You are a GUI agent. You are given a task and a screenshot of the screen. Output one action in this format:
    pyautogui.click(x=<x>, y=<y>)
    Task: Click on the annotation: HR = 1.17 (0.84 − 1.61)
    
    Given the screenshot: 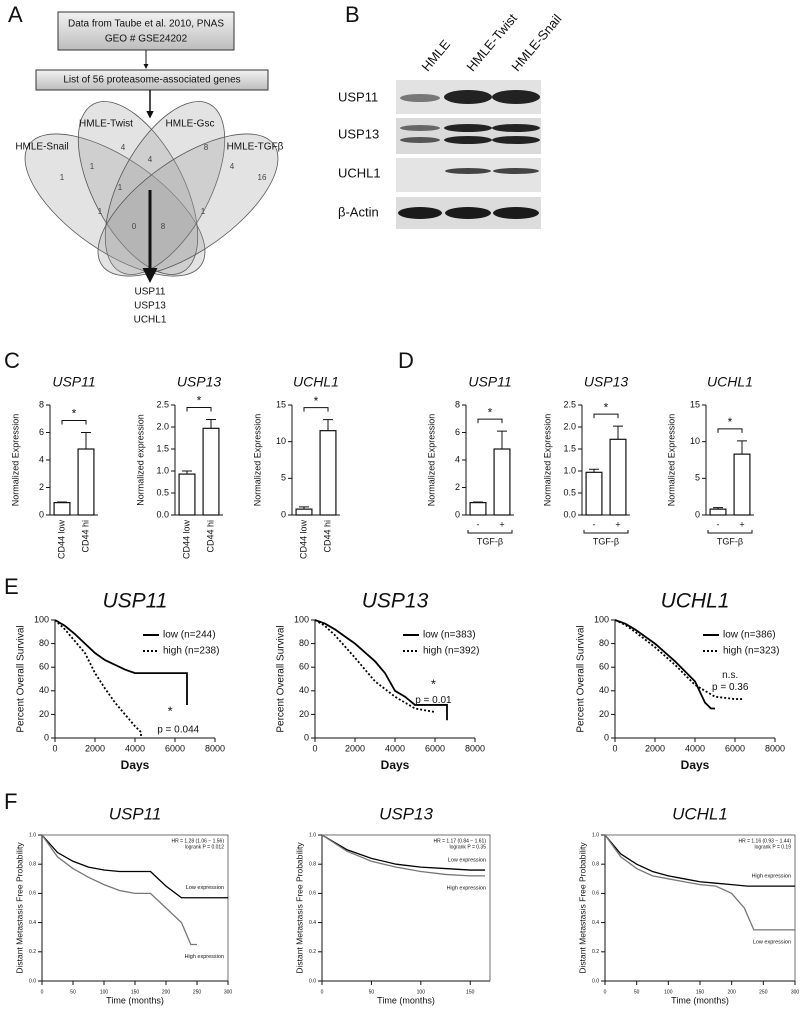 What is the action you would take?
    pyautogui.click(x=459, y=841)
    